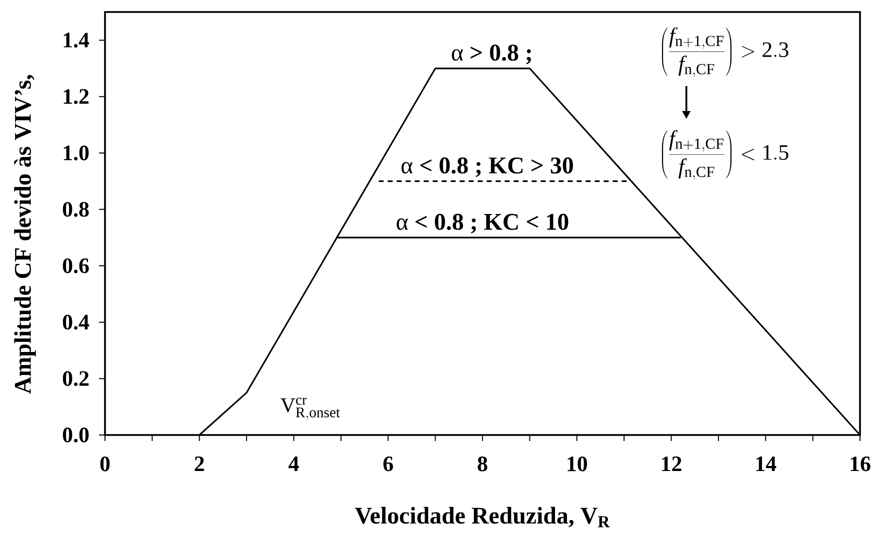 This screenshot has width=879, height=533. Describe the element at coordinates (293, 463) in the screenshot. I see `x-tick-label: 4` at that location.